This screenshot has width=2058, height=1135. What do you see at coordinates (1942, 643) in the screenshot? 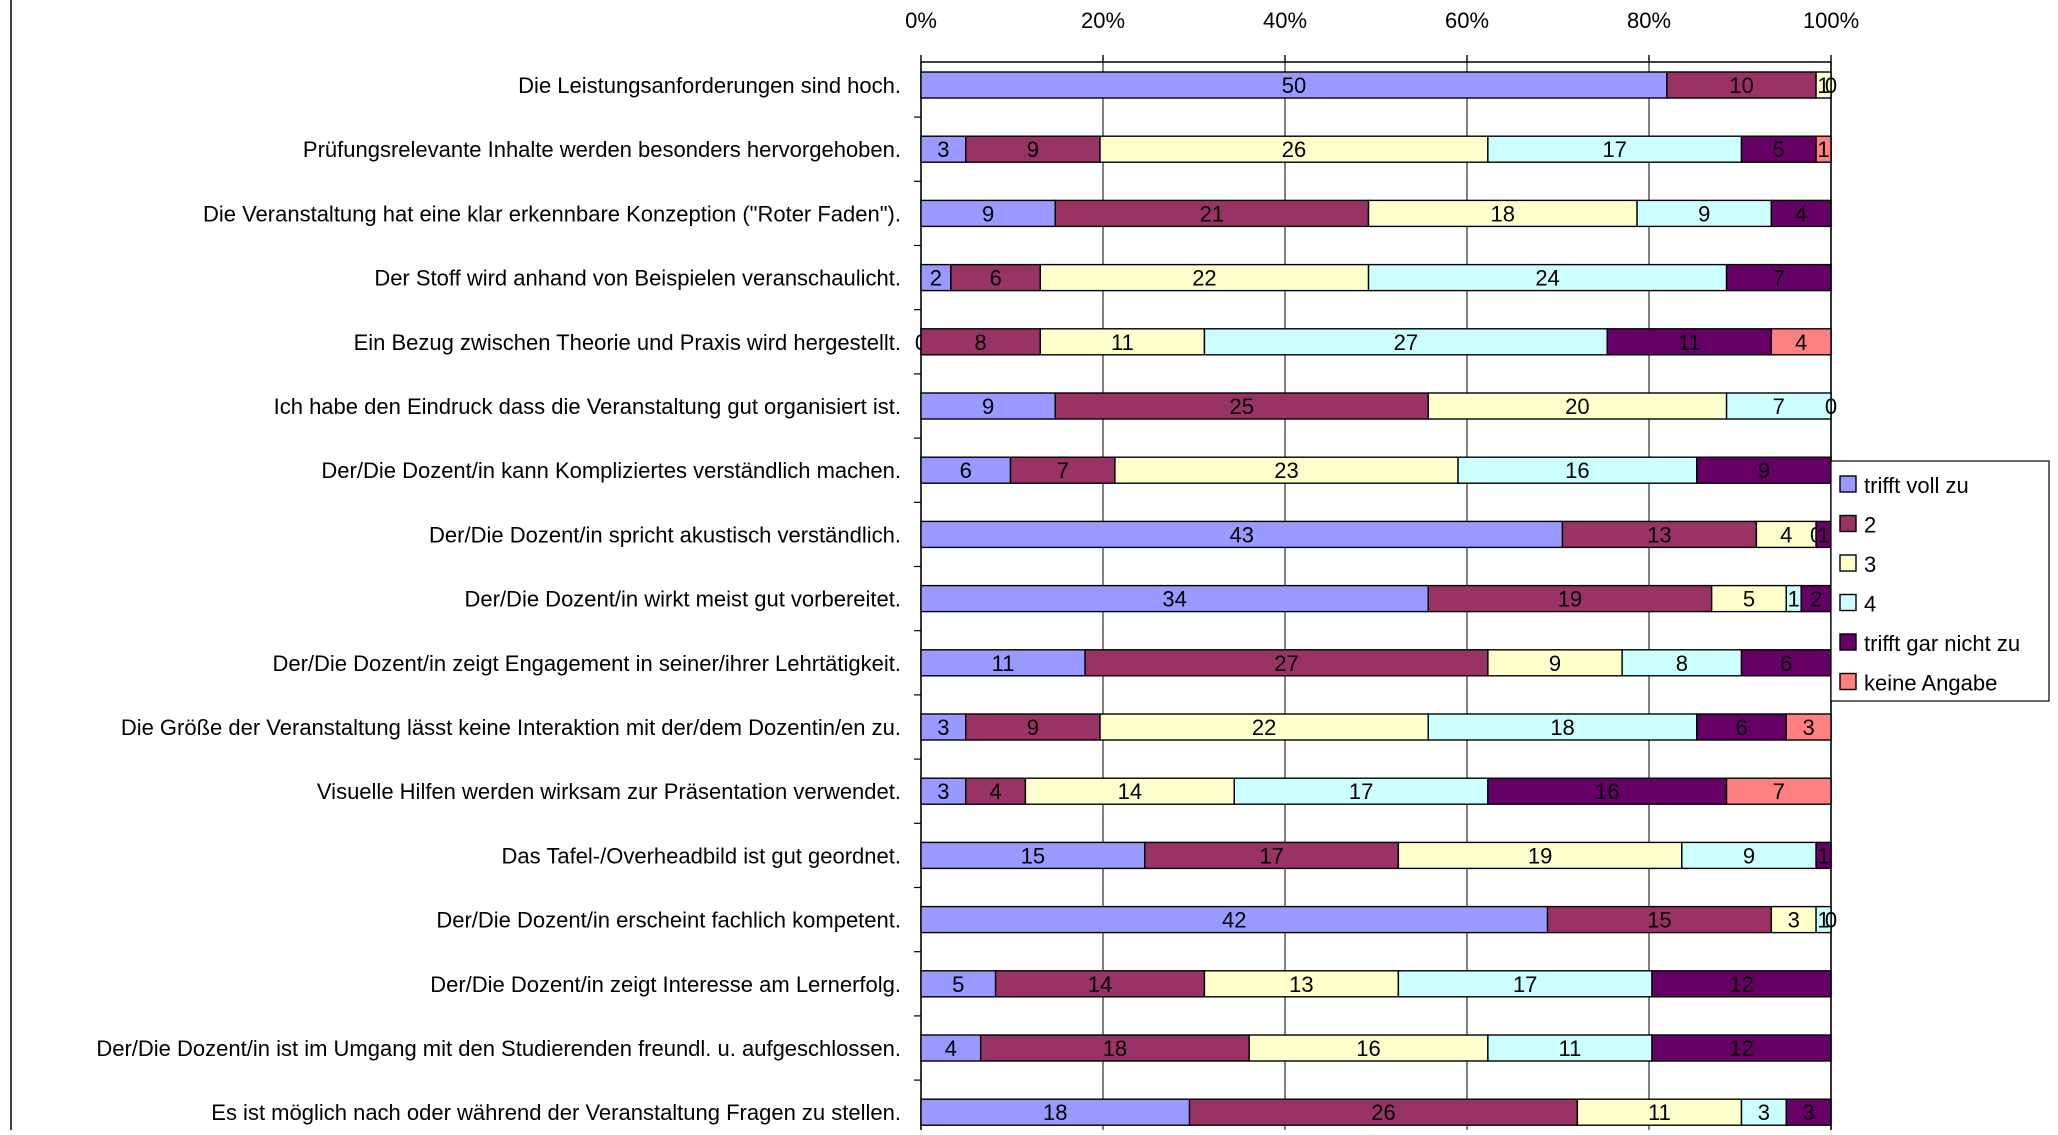
I see `legend-label: trifft gar nicht zu` at bounding box center [1942, 643].